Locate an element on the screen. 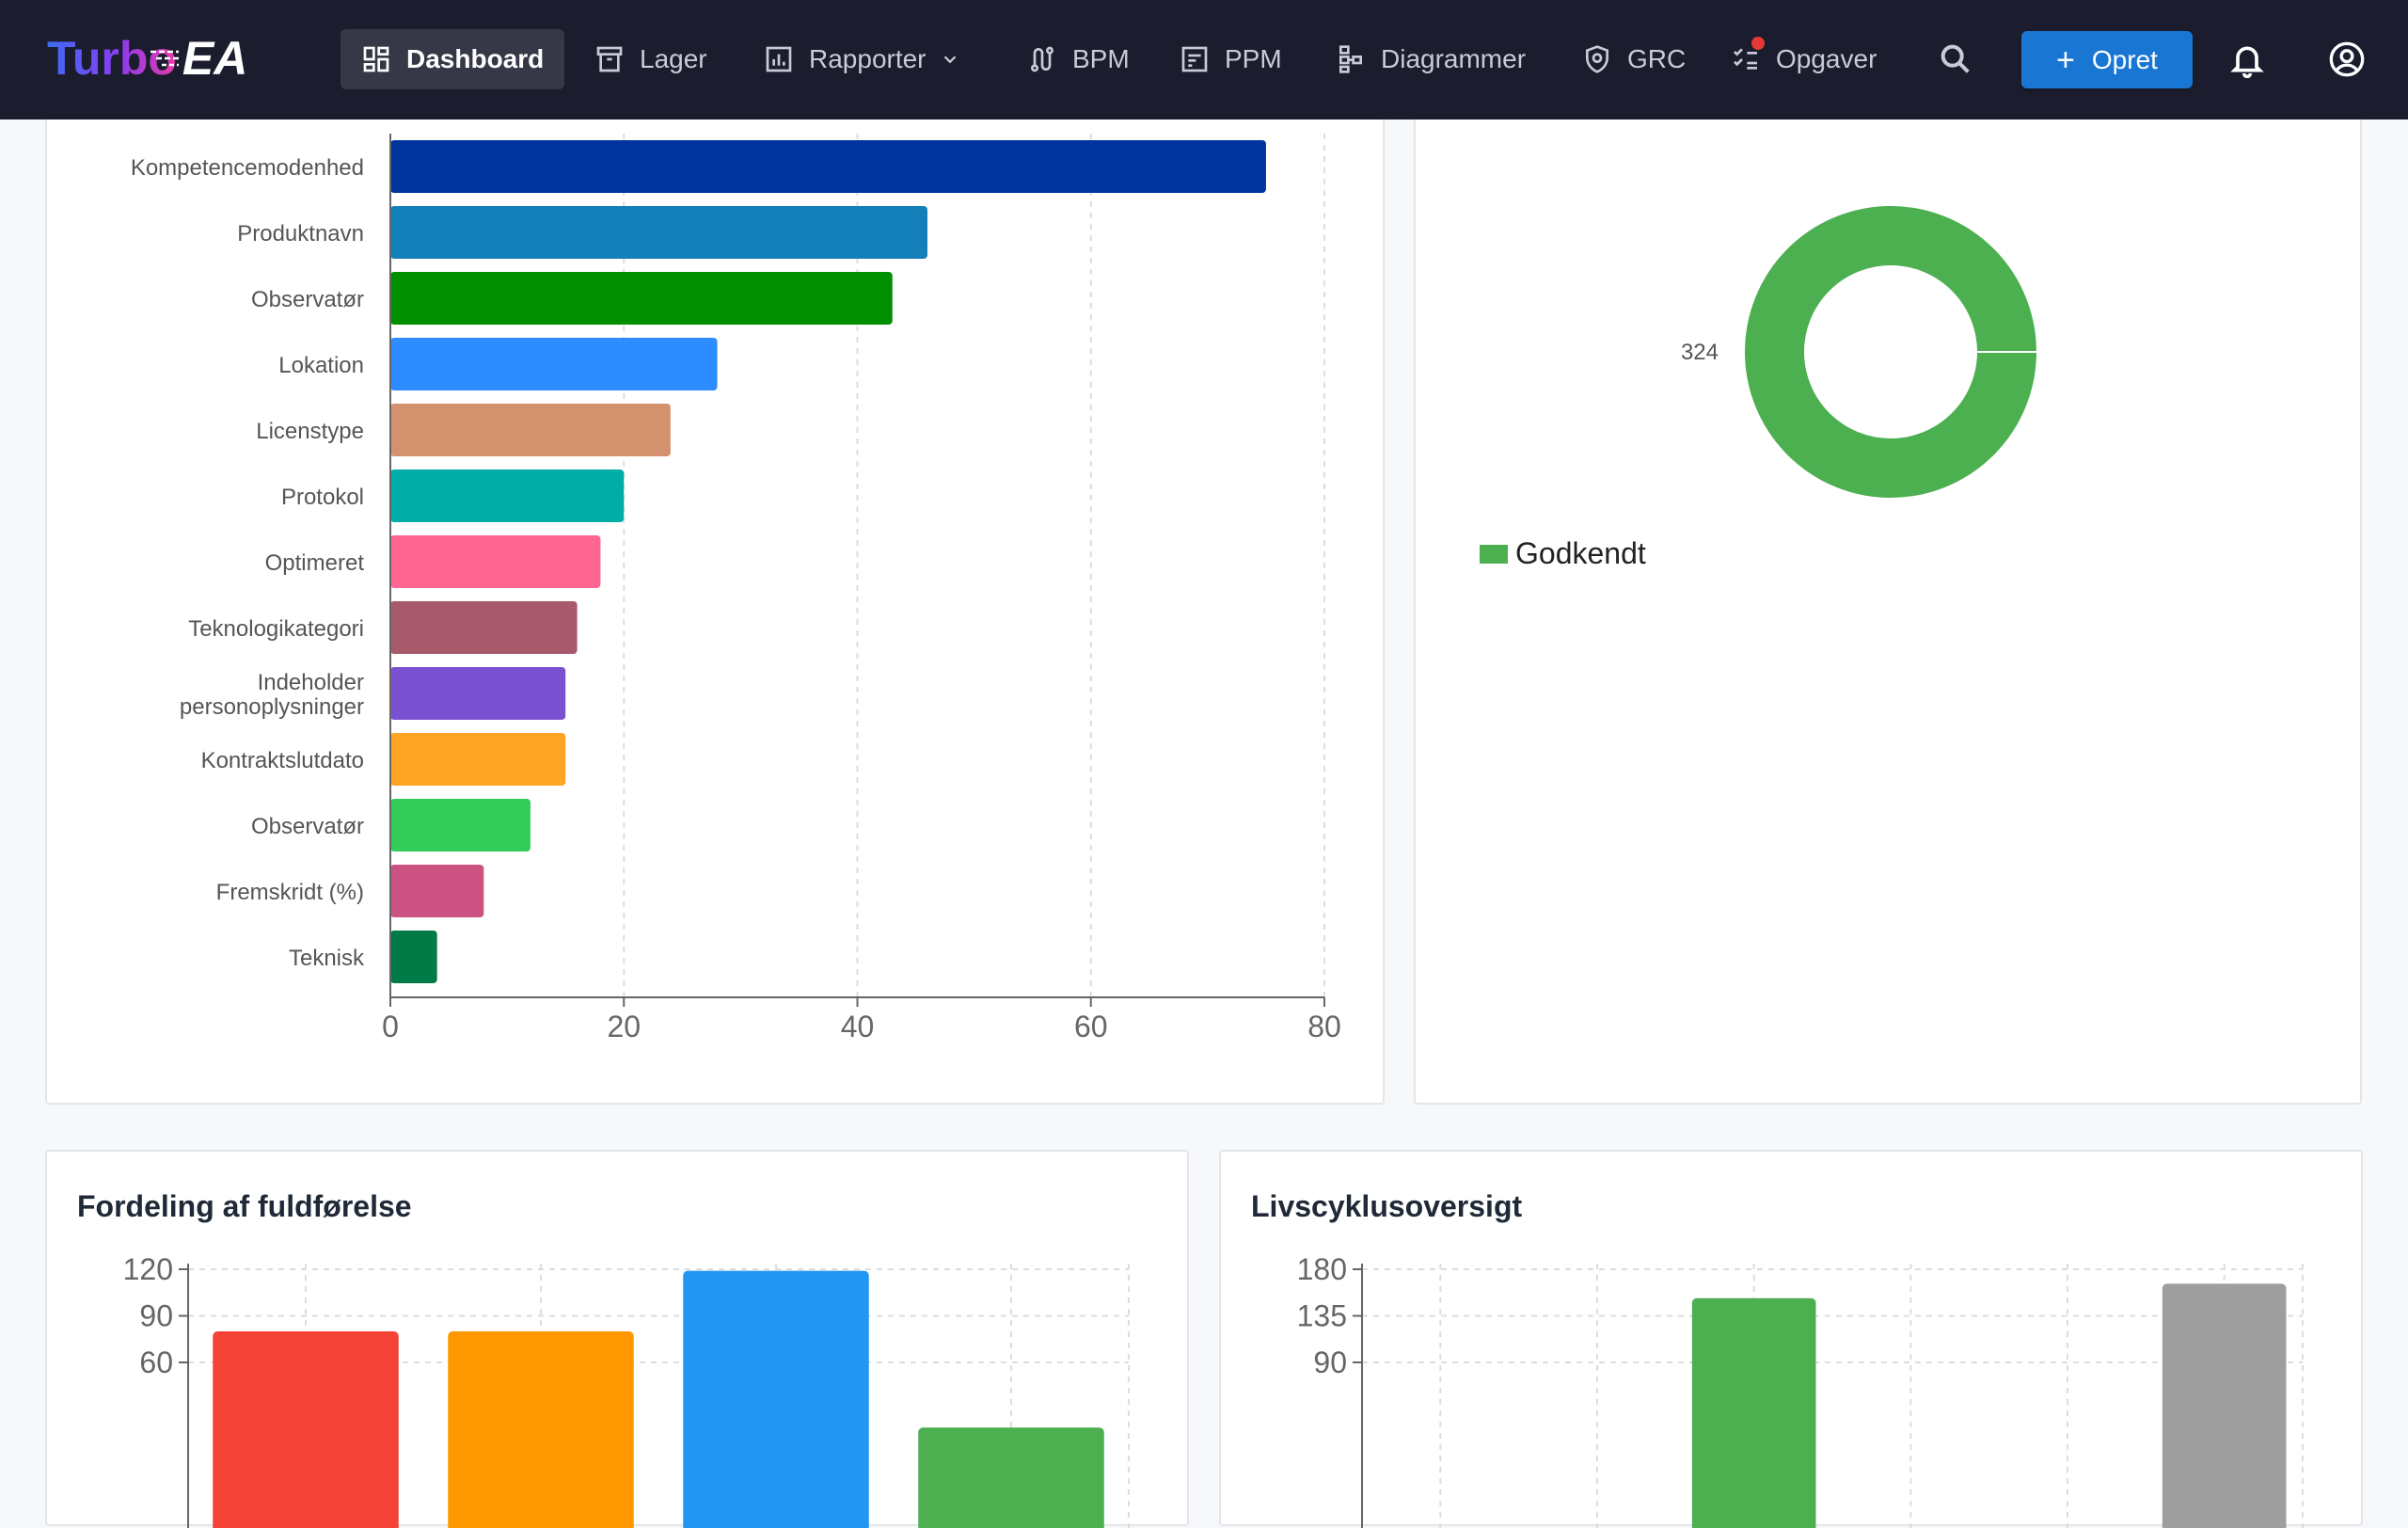 The height and width of the screenshot is (1528, 2408). completion-bar-chart: 60 90 120 is located at coordinates (627, 1390).